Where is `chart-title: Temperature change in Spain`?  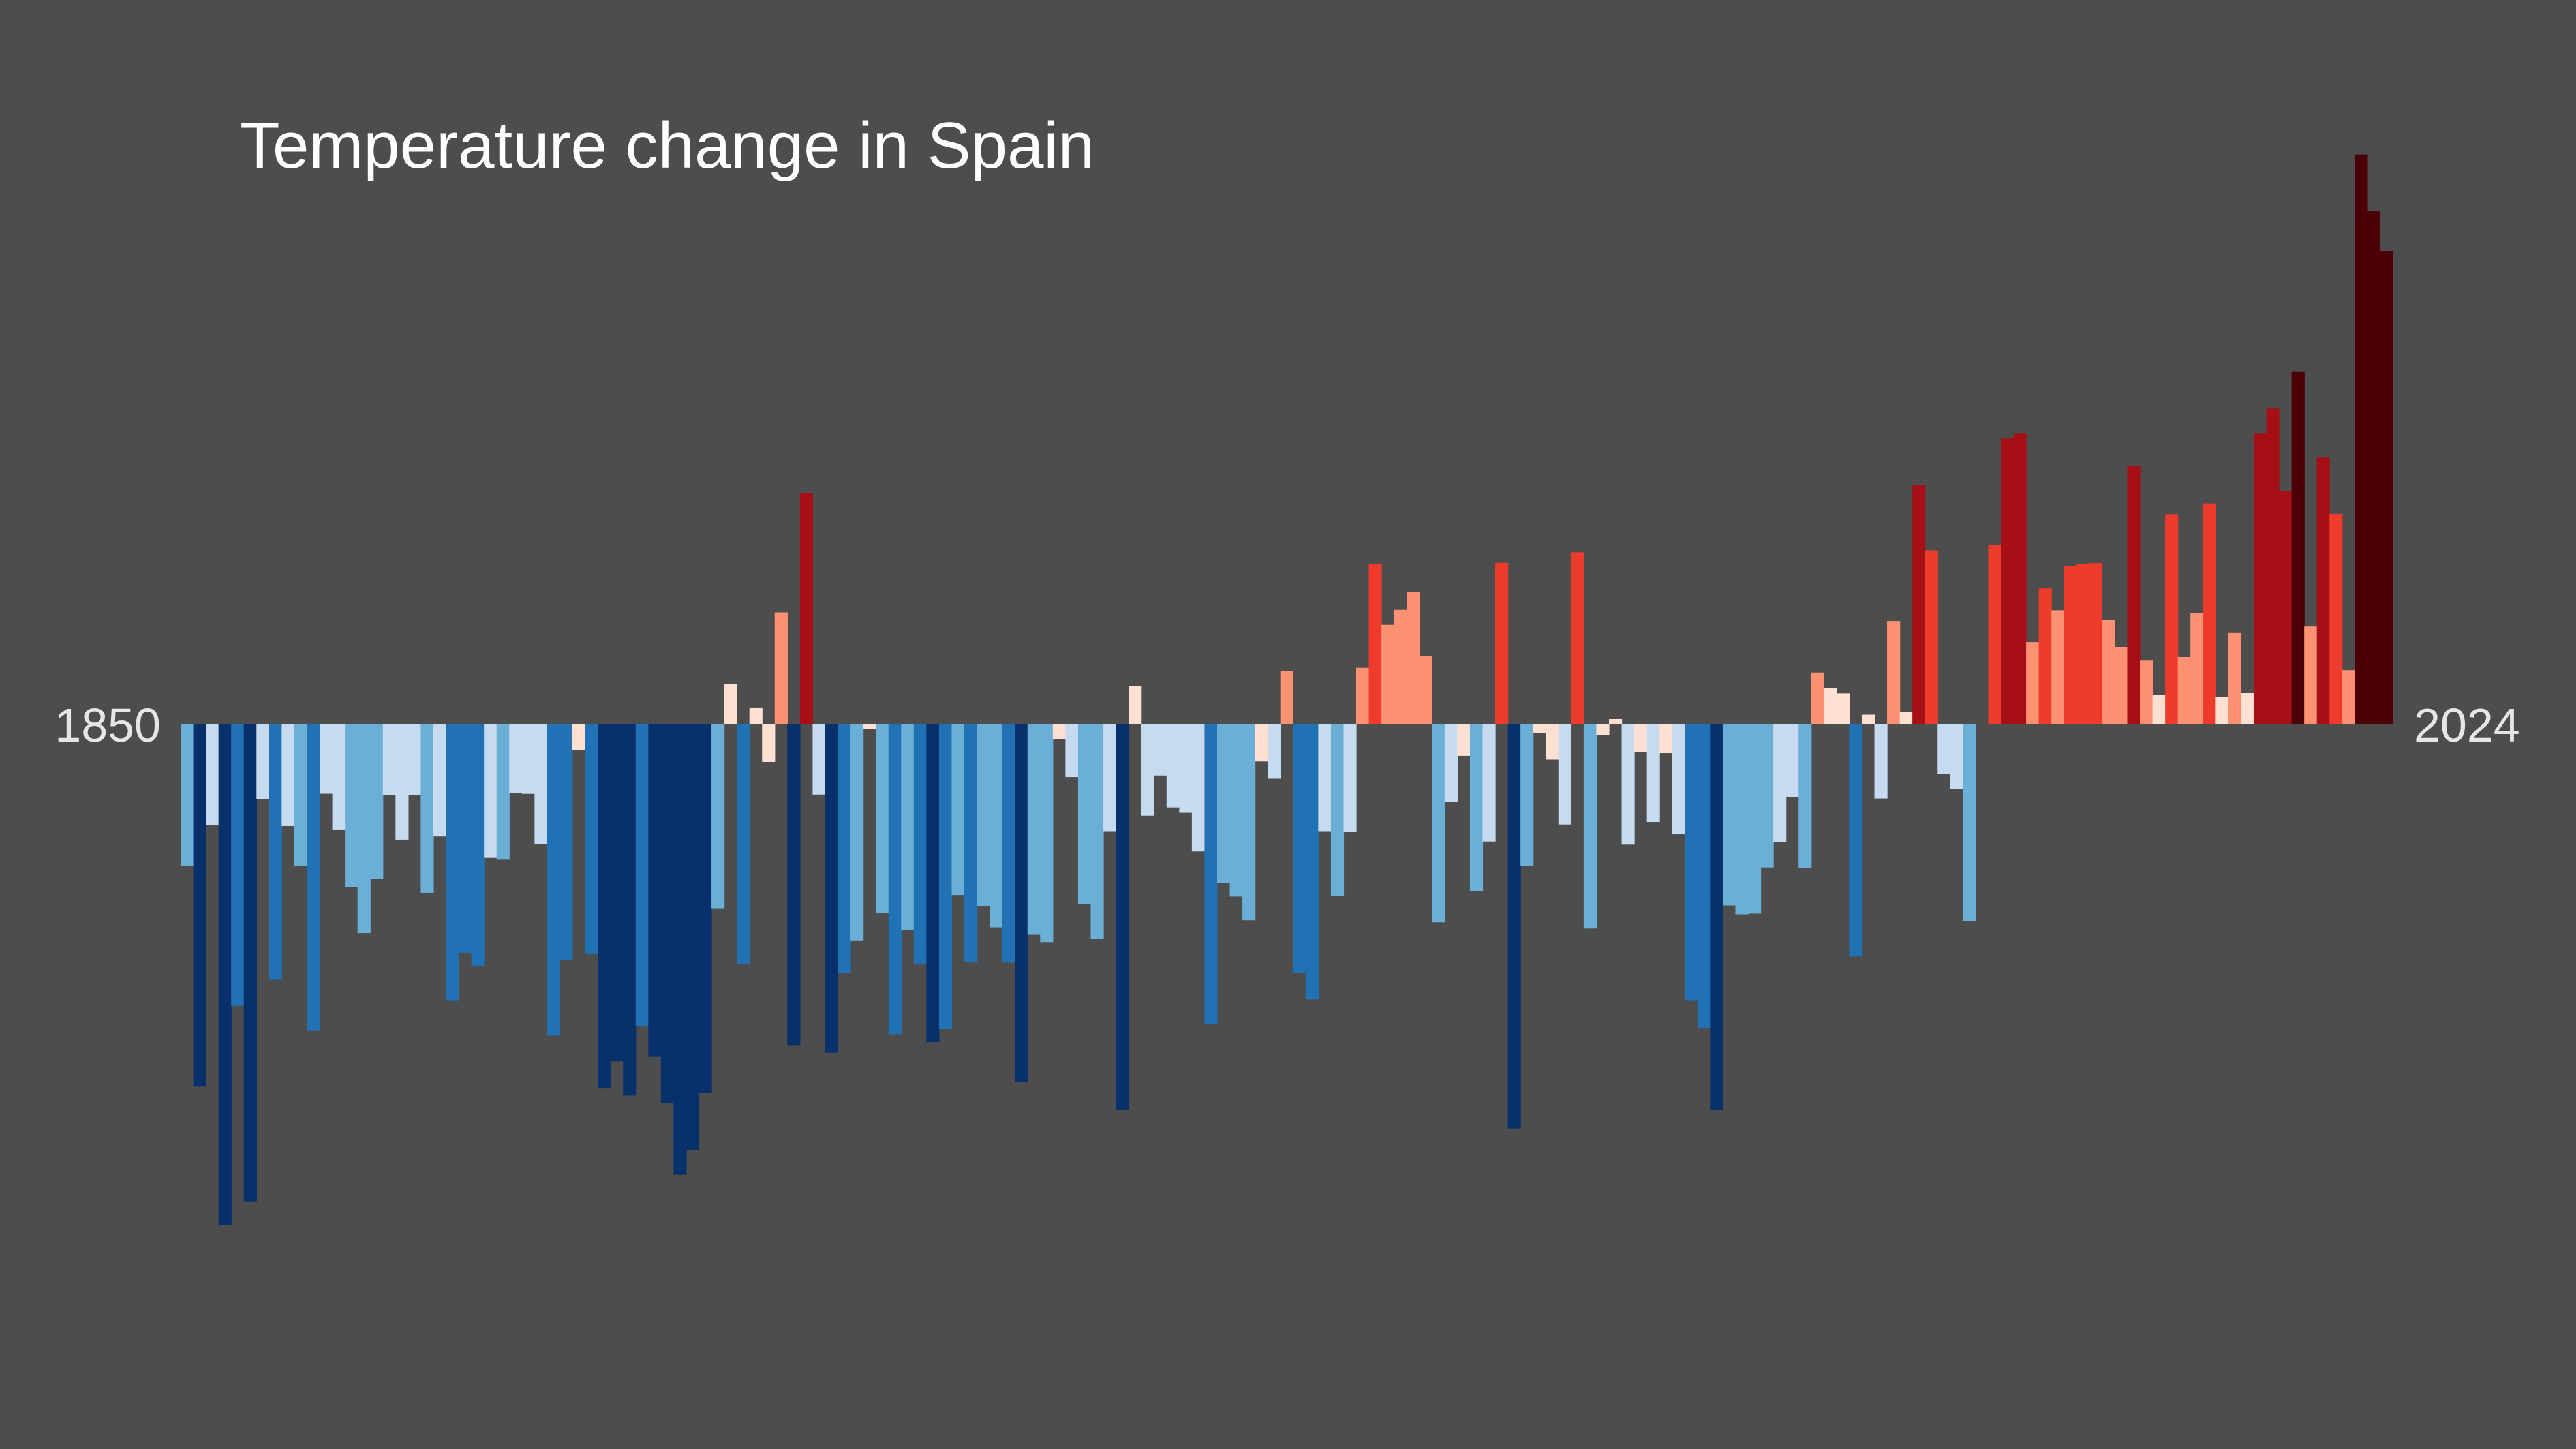
chart-title: Temperature change in Spain is located at coordinates (667, 145).